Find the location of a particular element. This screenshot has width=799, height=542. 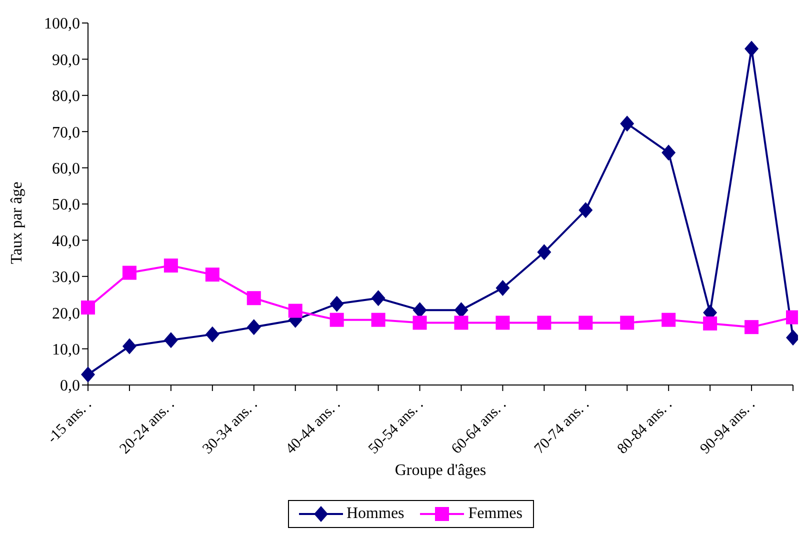

y-tick-label: 40,0 is located at coordinates (66, 241).